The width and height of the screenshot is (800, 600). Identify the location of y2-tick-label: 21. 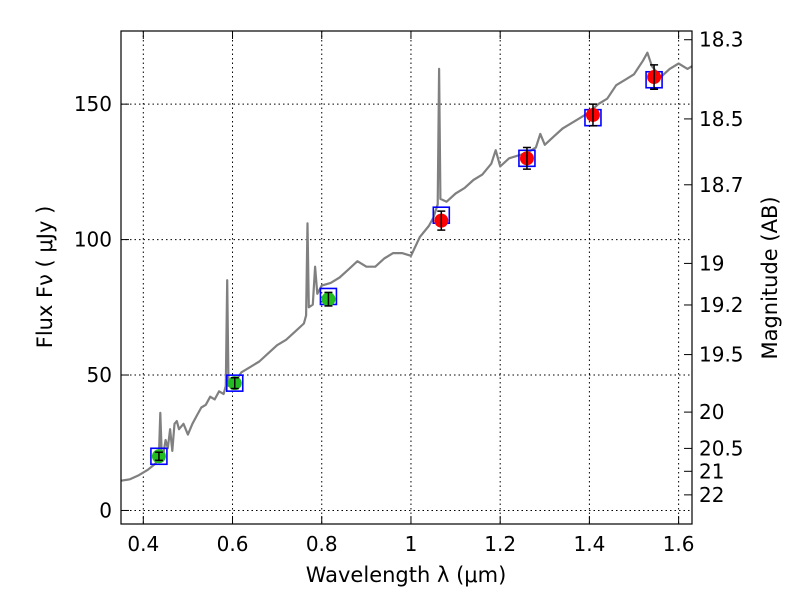
(711, 471).